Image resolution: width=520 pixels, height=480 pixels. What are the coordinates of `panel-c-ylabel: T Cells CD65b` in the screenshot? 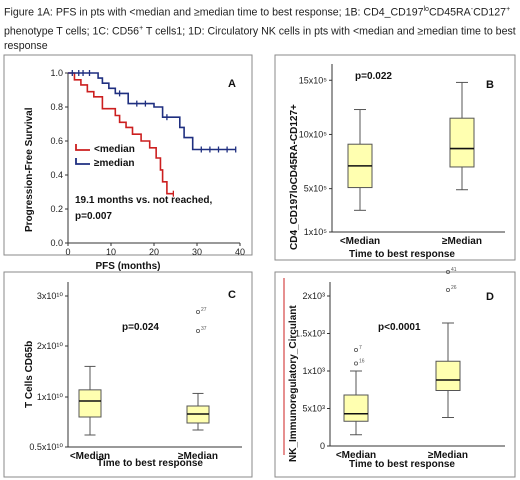 It's located at (29, 374).